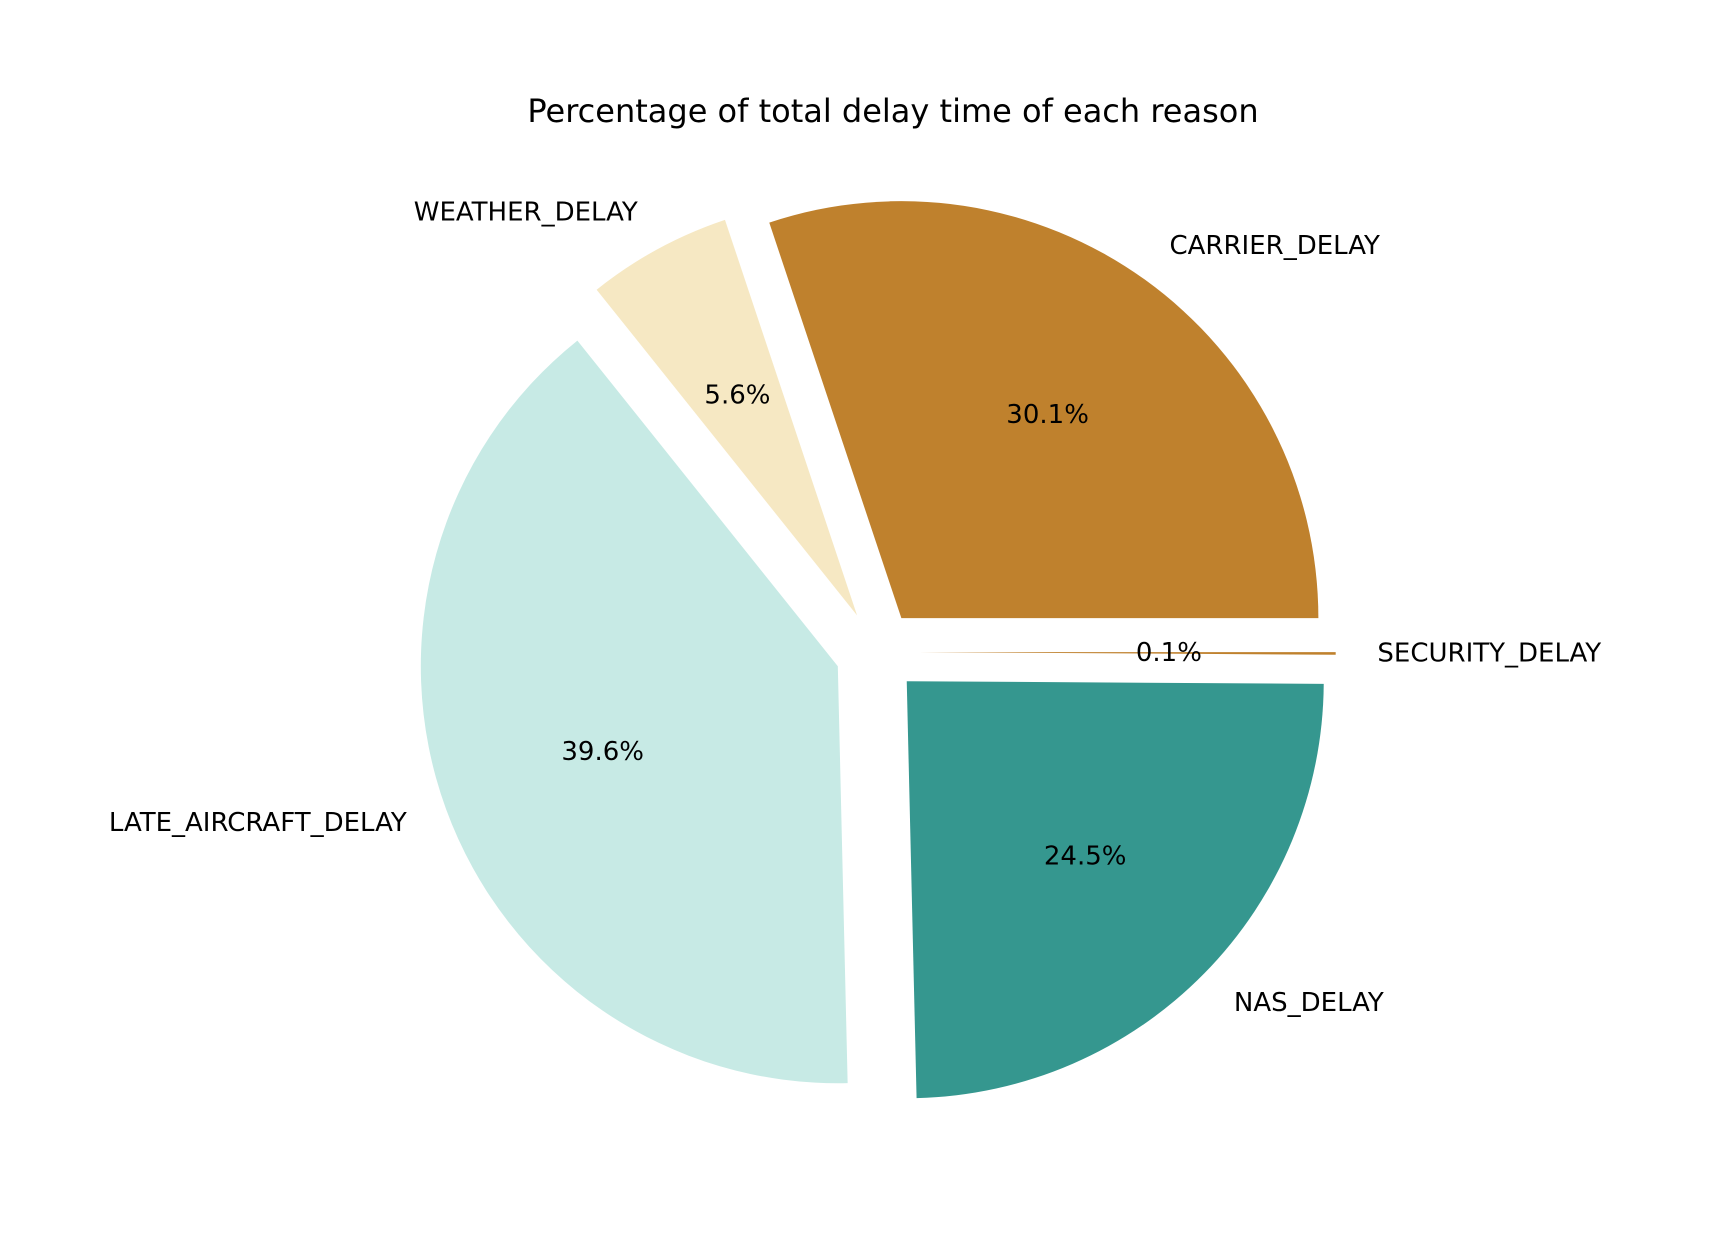  I want to click on slice-label-security-delay: SECURITY_DELAY, so click(1489, 654).